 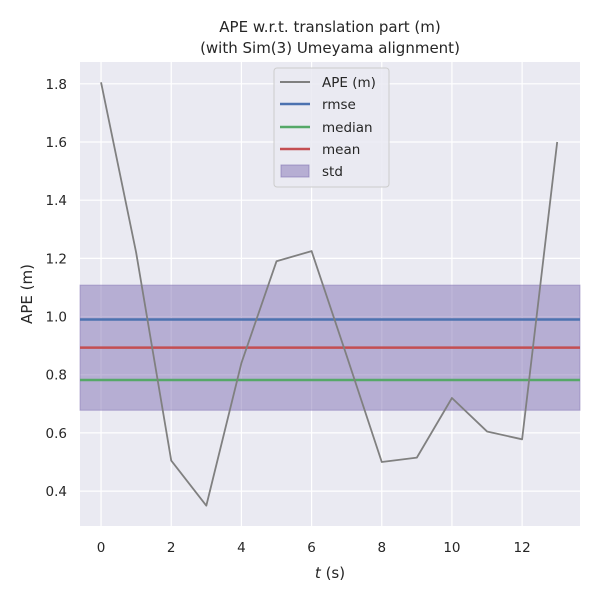 What do you see at coordinates (56, 318) in the screenshot?
I see `y-tick-label: 1.0` at bounding box center [56, 318].